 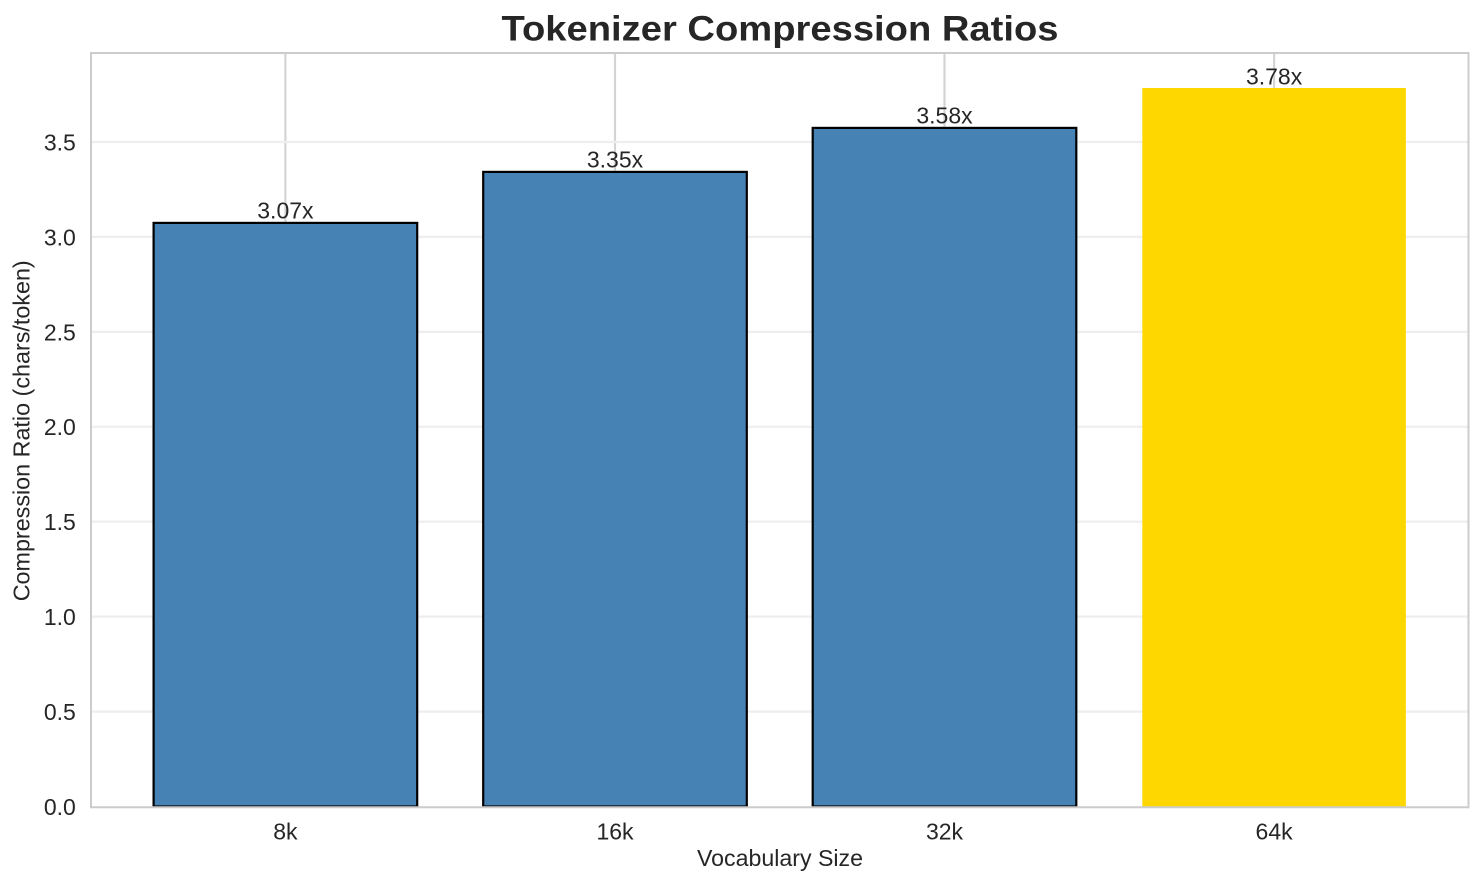 What do you see at coordinates (285, 210) in the screenshot?
I see `svg-text: 3.07x` at bounding box center [285, 210].